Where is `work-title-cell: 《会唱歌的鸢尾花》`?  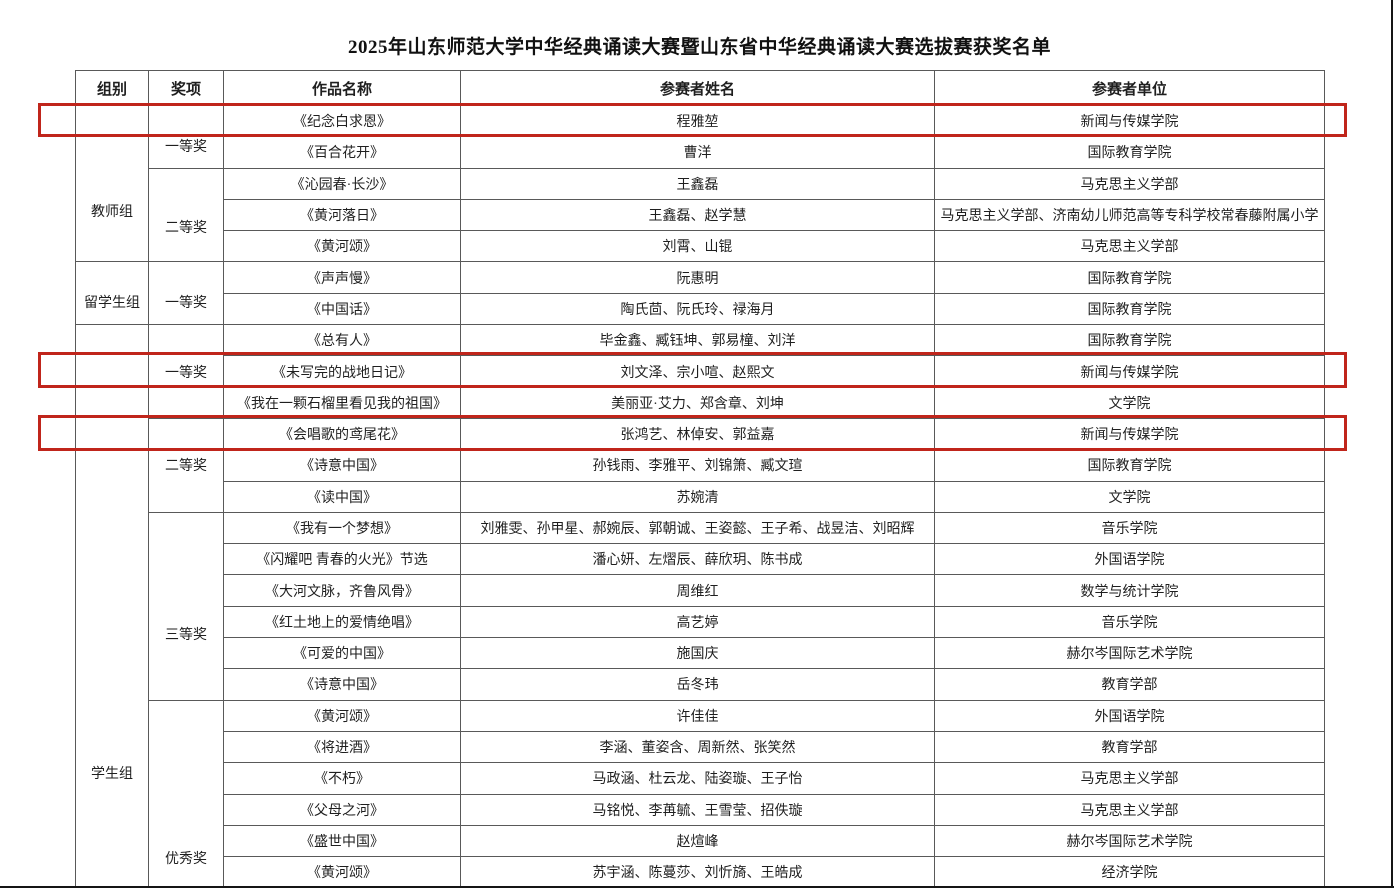
work-title-cell: 《会唱歌的鸢尾花》 is located at coordinates (342, 434).